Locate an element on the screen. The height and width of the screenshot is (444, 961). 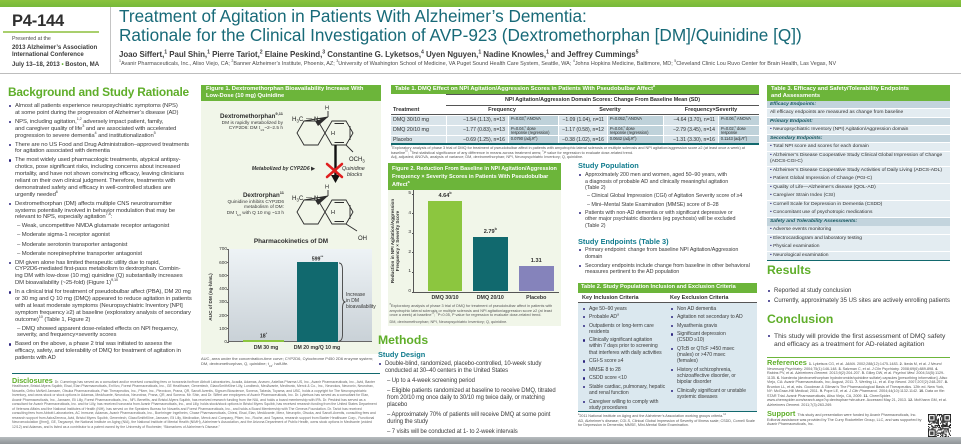
svg-text: OH is located at coordinates (362, 239).